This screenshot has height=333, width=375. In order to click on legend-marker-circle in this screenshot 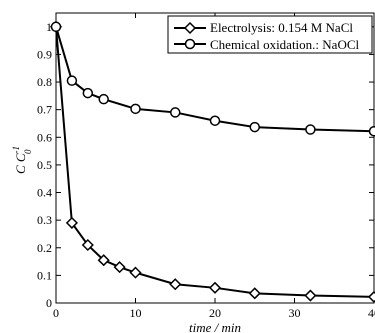, I will do `click(190, 44)`.